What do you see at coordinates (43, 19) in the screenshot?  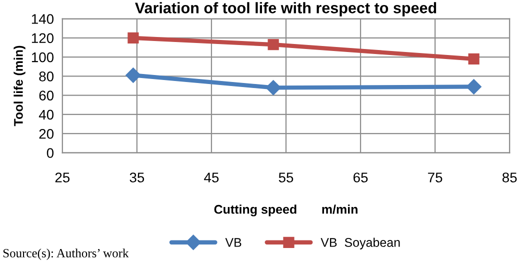 I see `y-tick-label: 140` at bounding box center [43, 19].